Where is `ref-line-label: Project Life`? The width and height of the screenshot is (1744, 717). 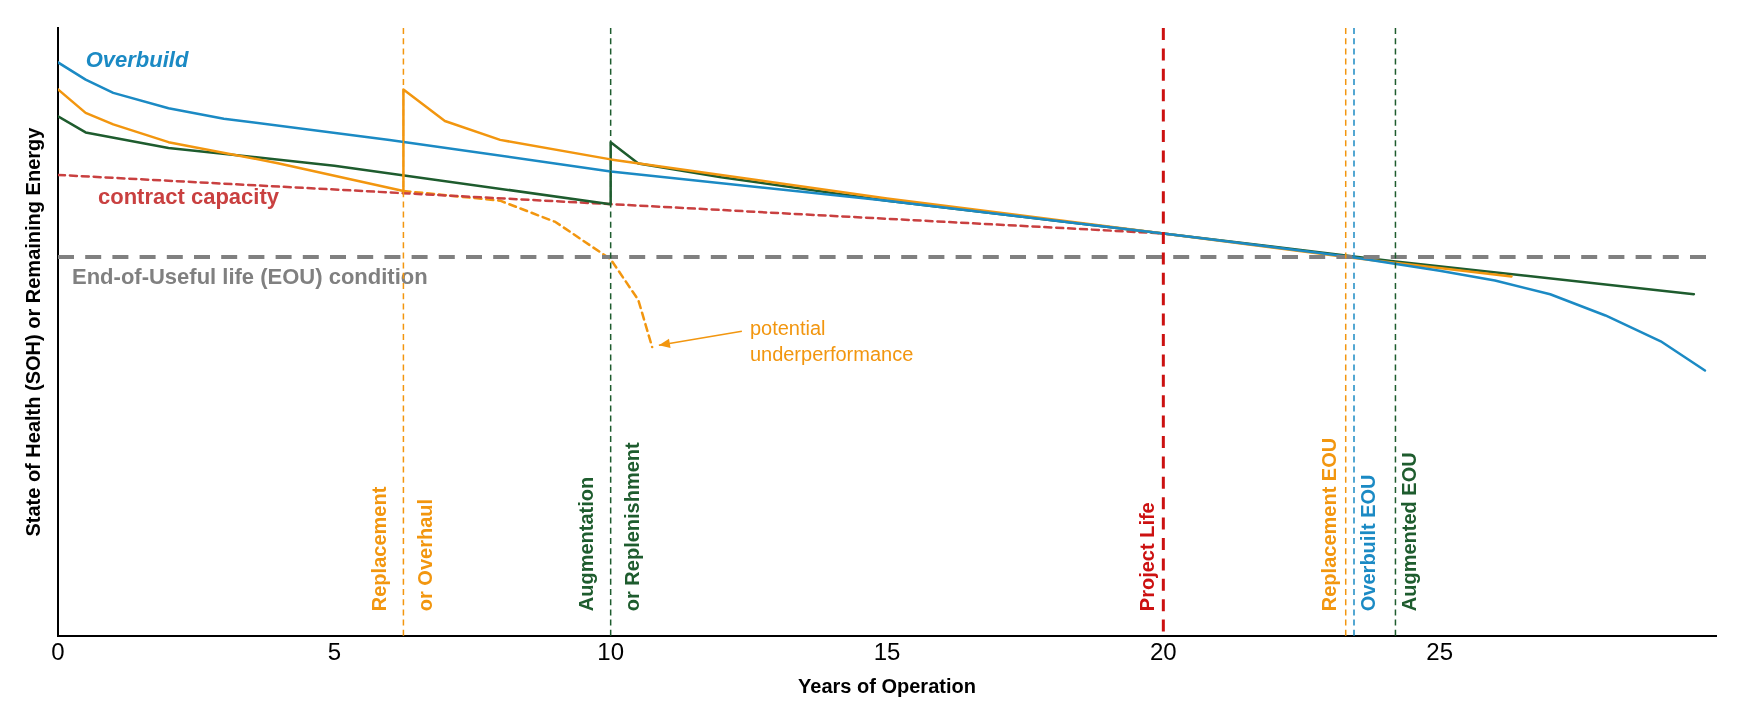
ref-line-label: Project Life is located at coordinates (1146, 557).